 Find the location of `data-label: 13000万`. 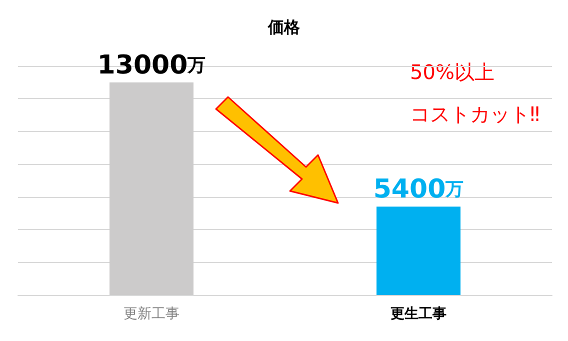

data-label: 13000万 is located at coordinates (151, 65).